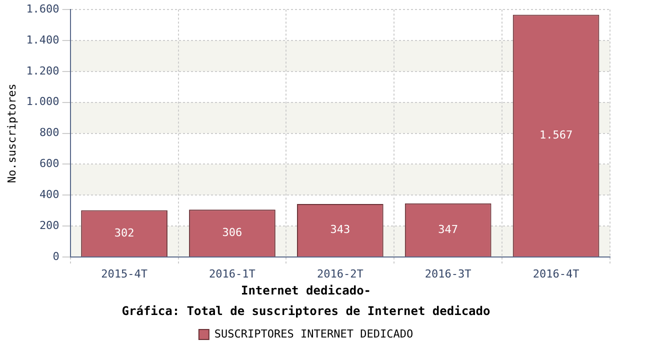  I want to click on x-tick-label: 2016-3T, so click(448, 273).